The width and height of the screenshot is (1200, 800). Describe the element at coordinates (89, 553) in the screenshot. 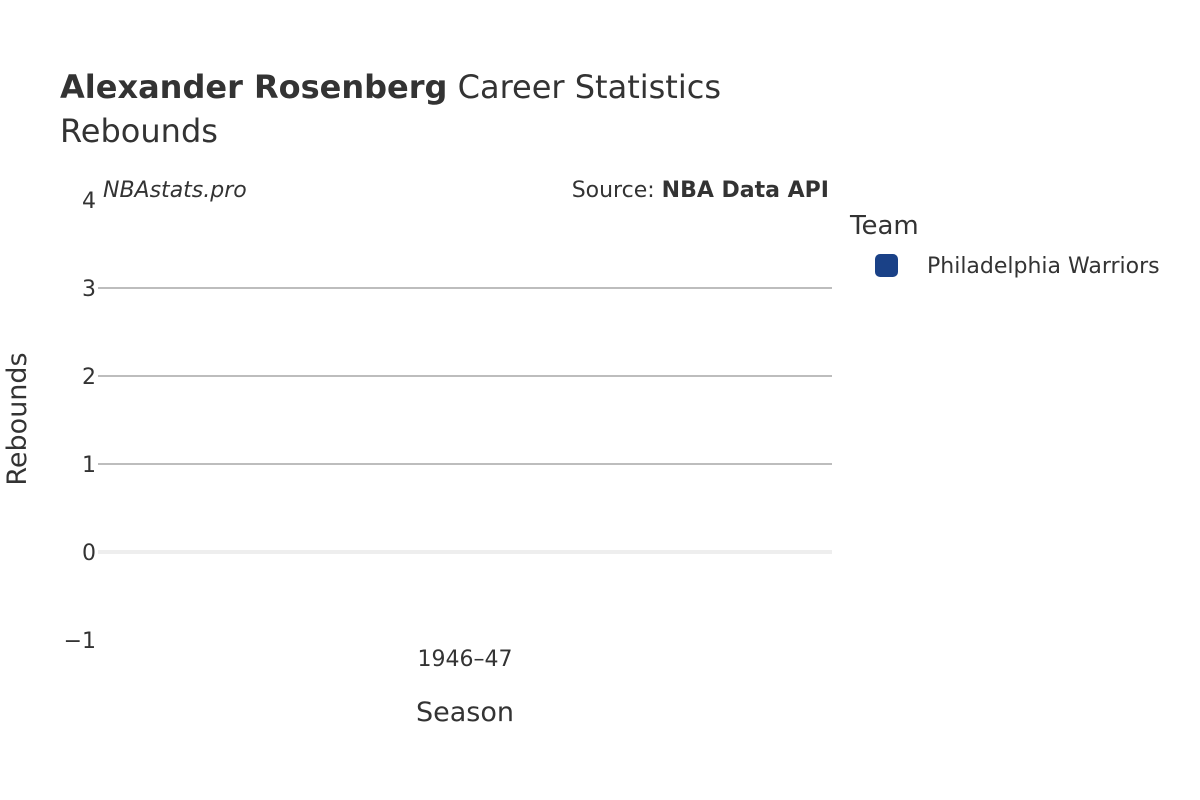

I see `y-tick-label: 0` at that location.